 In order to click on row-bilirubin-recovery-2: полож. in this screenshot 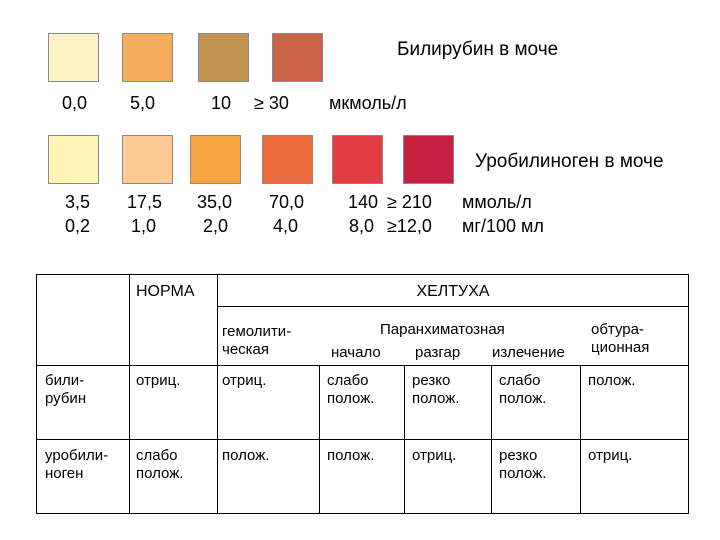, I will do `click(523, 398)`.